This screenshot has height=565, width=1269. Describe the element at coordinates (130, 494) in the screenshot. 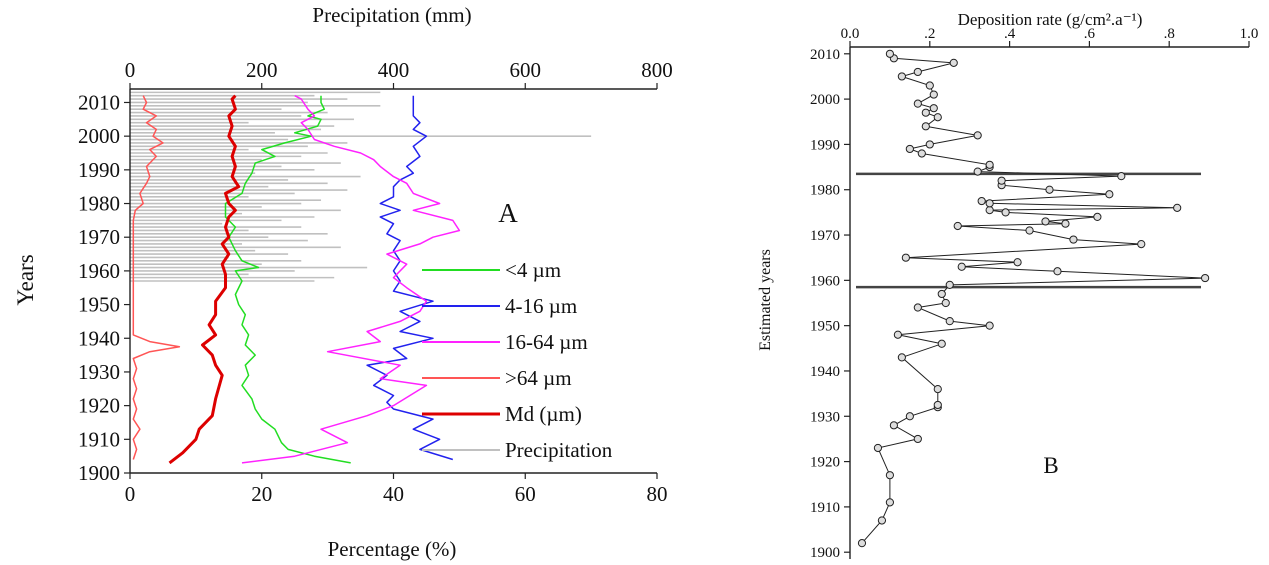

I see `x-tick-label-bottom: 0` at that location.